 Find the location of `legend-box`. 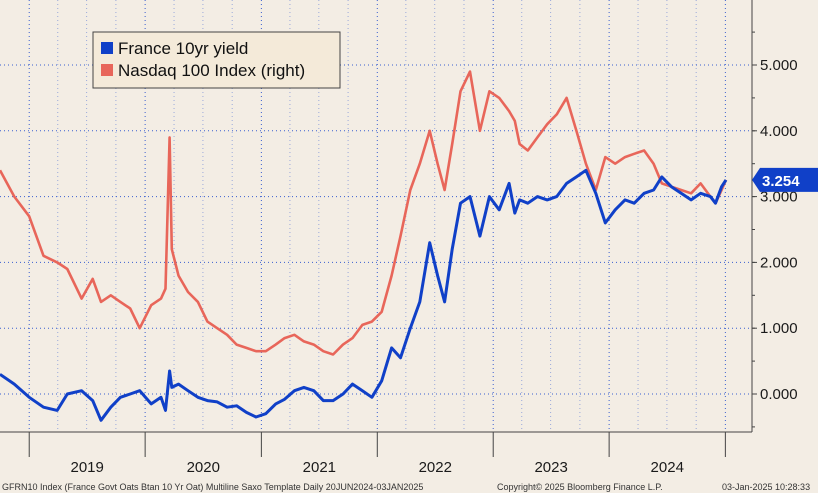

legend-box is located at coordinates (216, 60).